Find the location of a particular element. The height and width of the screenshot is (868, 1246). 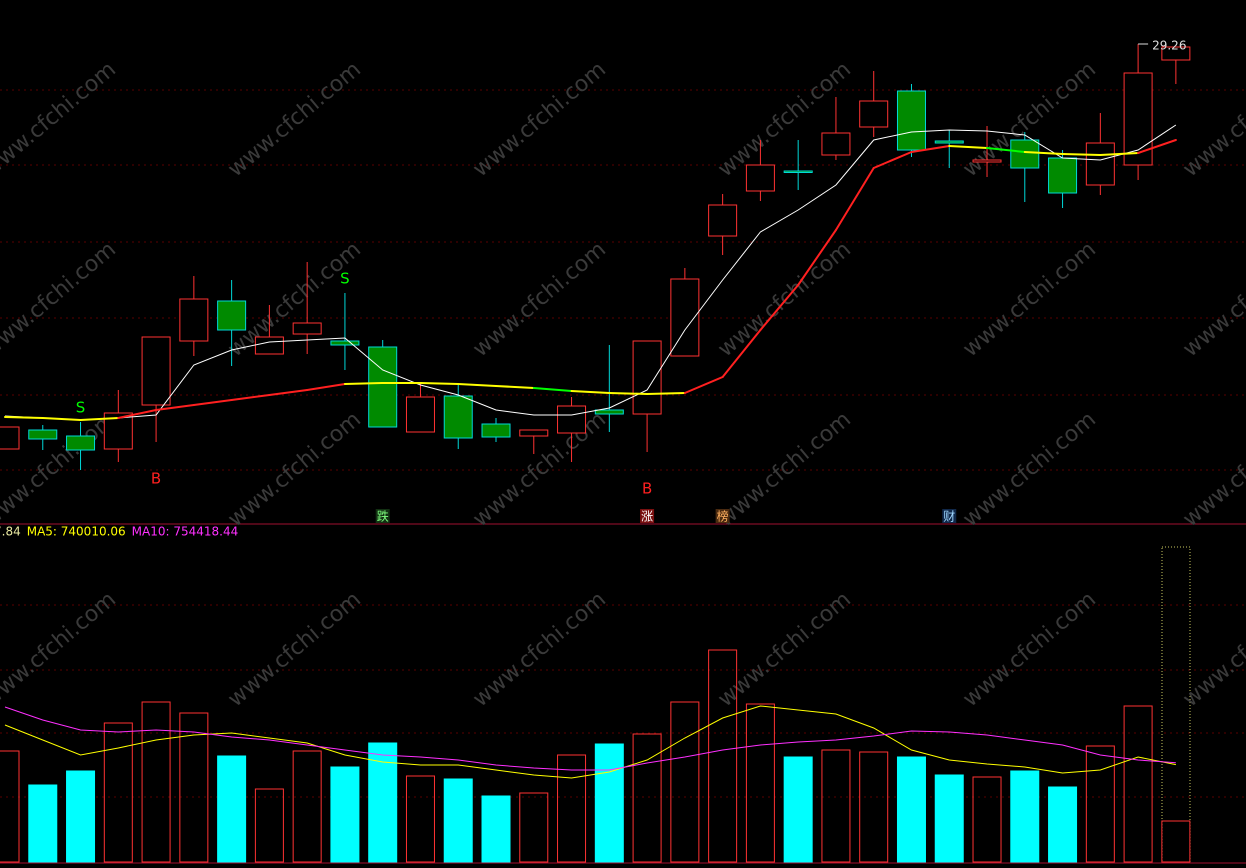

event-label: 涨 is located at coordinates (647, 516).